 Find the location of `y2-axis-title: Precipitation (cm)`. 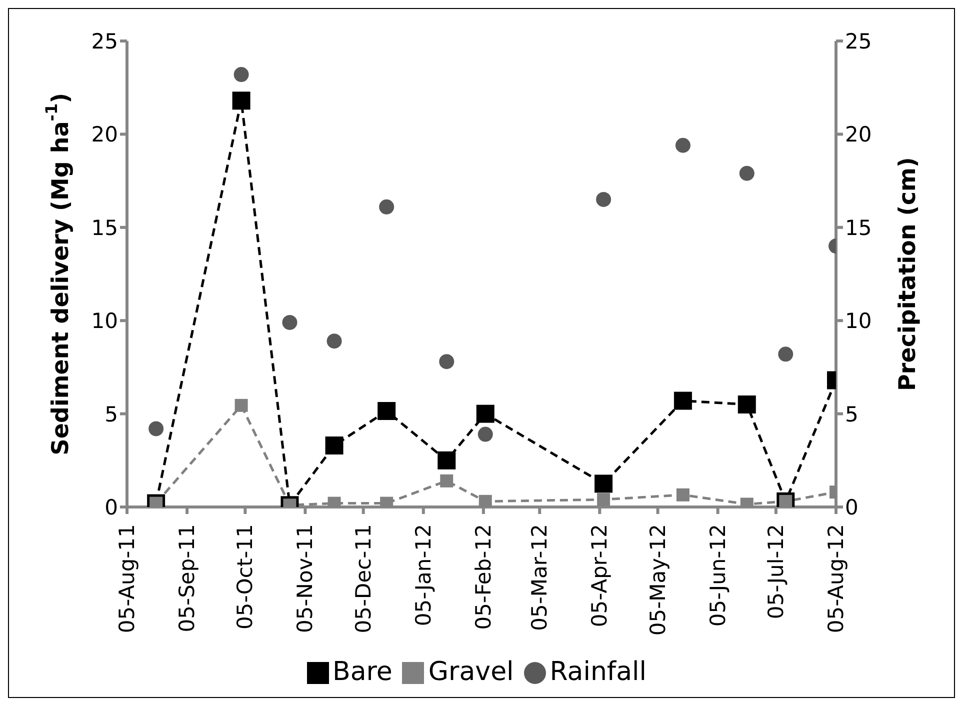

y2-axis-title: Precipitation (cm) is located at coordinates (908, 274).